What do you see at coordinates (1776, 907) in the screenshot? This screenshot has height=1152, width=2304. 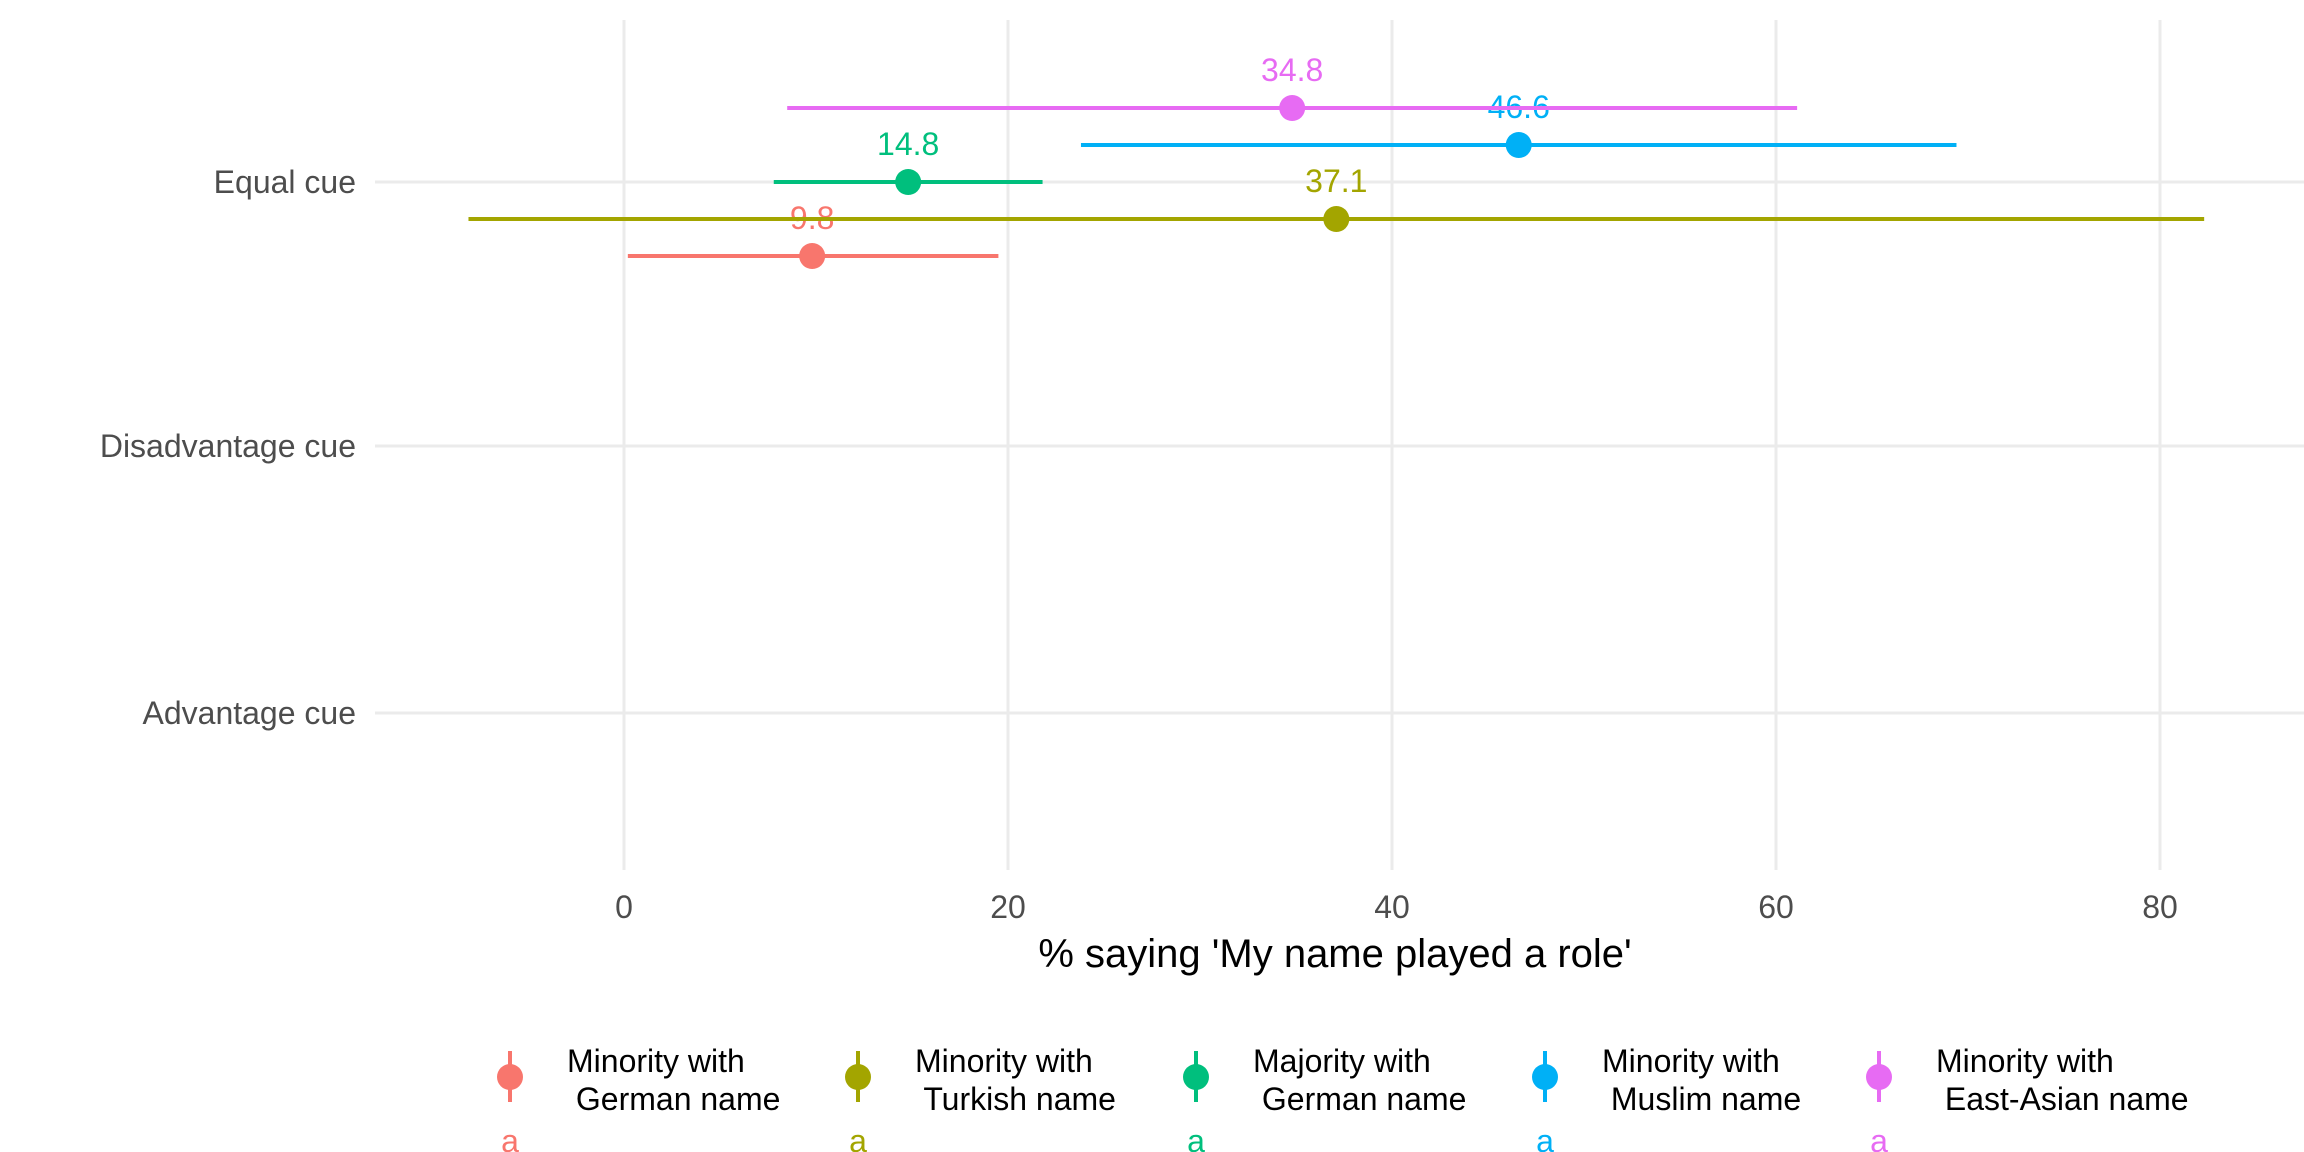 I see `x-tick-label: 60` at bounding box center [1776, 907].